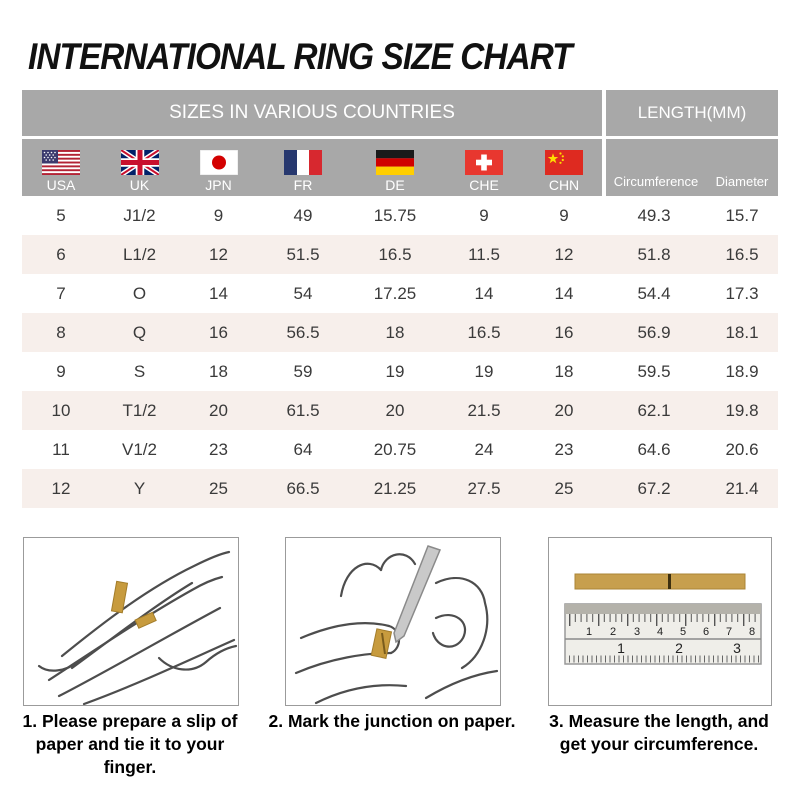  I want to click on table-cell: 67.2, so click(654, 488).